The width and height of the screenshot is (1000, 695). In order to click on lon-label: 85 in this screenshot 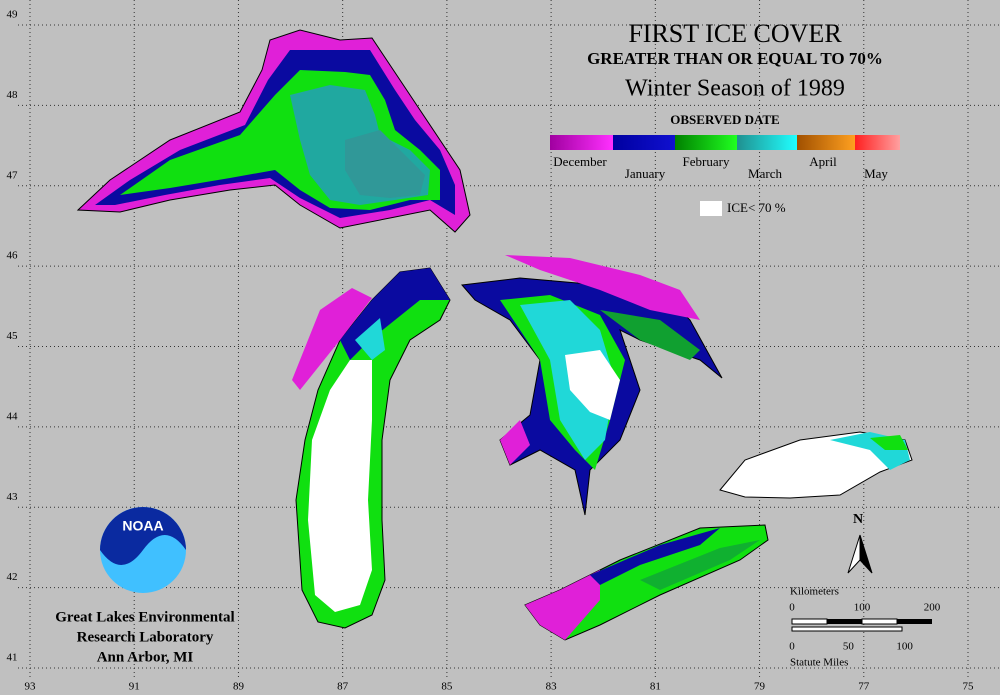, I will do `click(447, 687)`.